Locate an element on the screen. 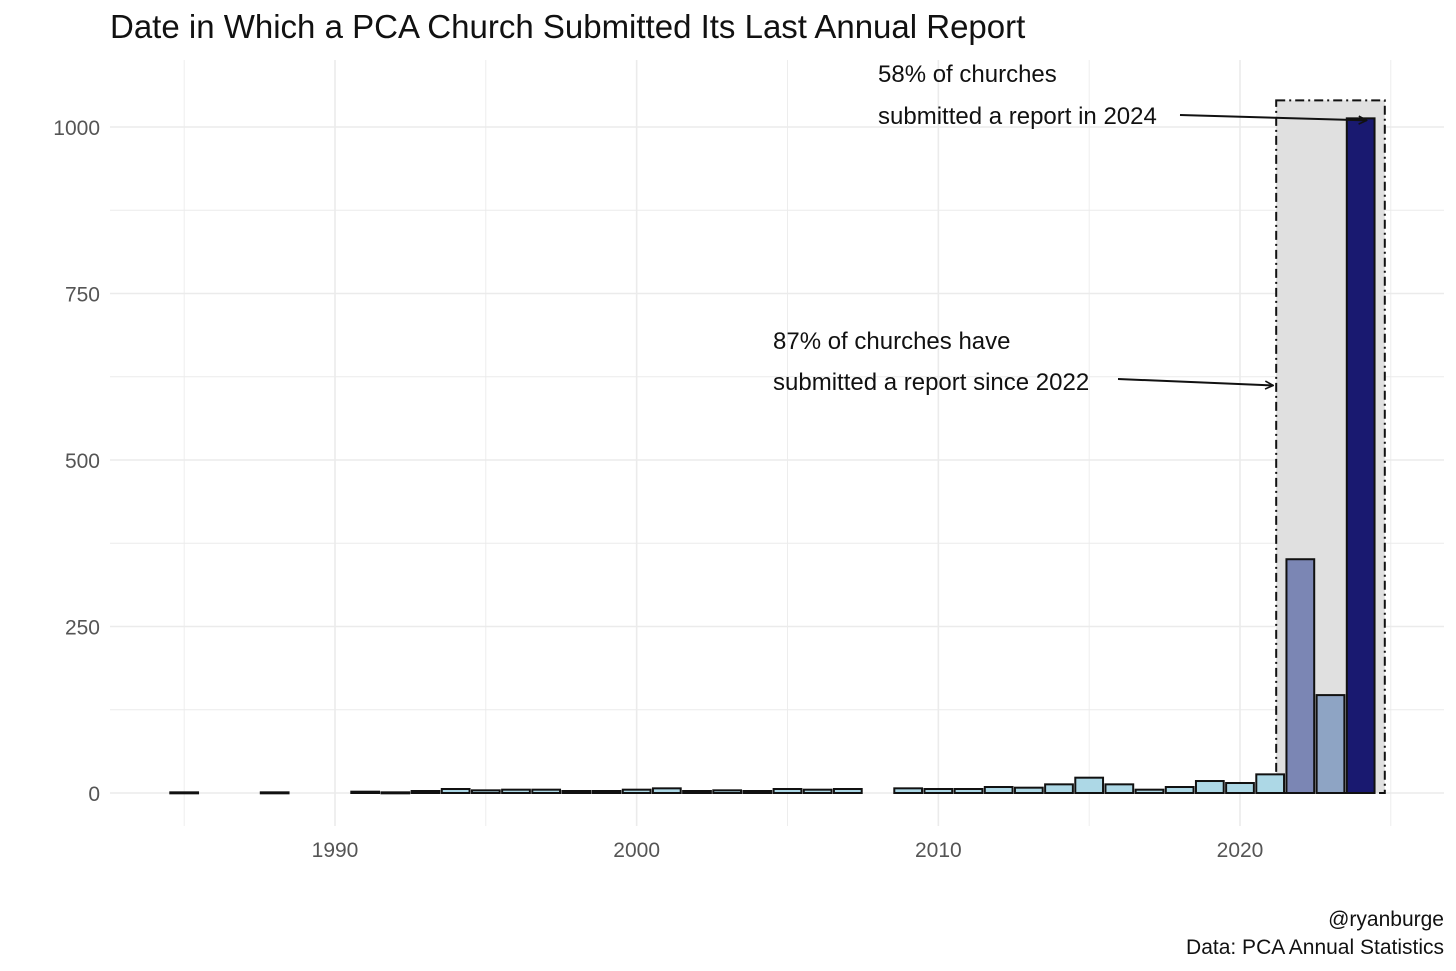 Image resolution: width=1456 pixels, height=971 pixels. bar-1991 is located at coordinates (365, 792).